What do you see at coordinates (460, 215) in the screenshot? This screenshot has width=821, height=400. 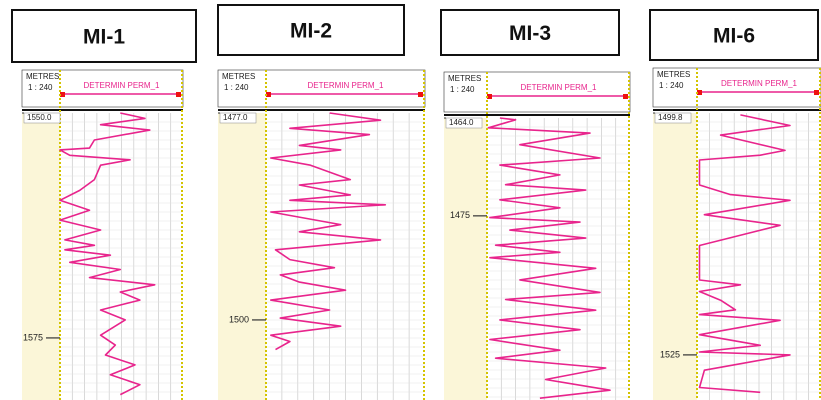 I see `depth-tick-label: 1475` at bounding box center [460, 215].